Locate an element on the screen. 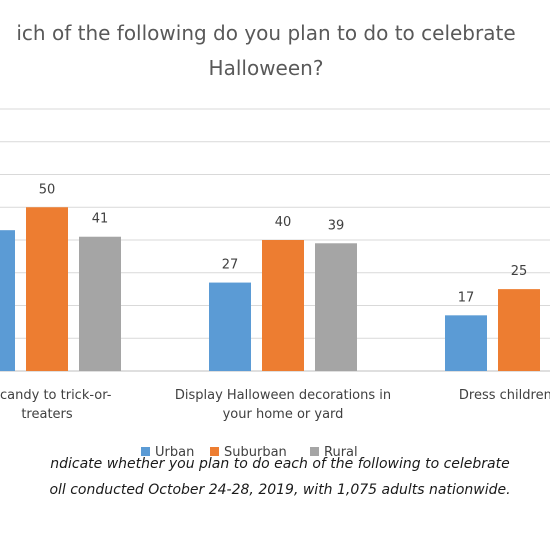  legend-label: Suburban is located at coordinates (255, 452).